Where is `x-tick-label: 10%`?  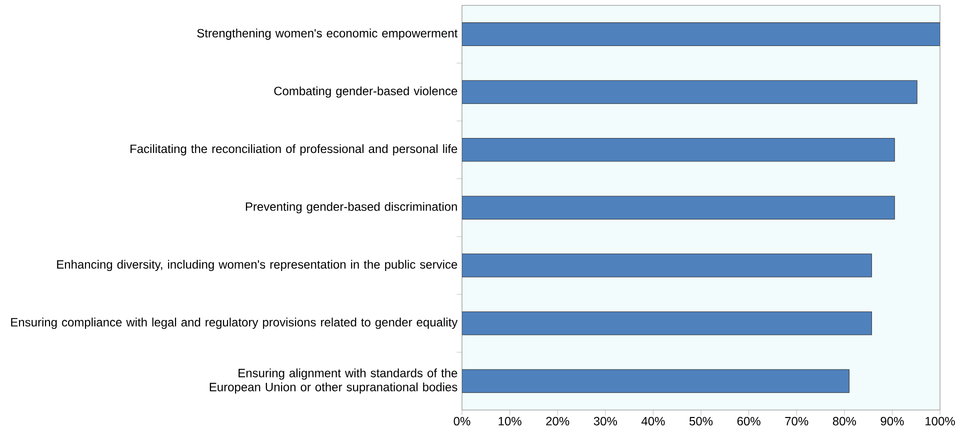
x-tick-label: 10% is located at coordinates (510, 421).